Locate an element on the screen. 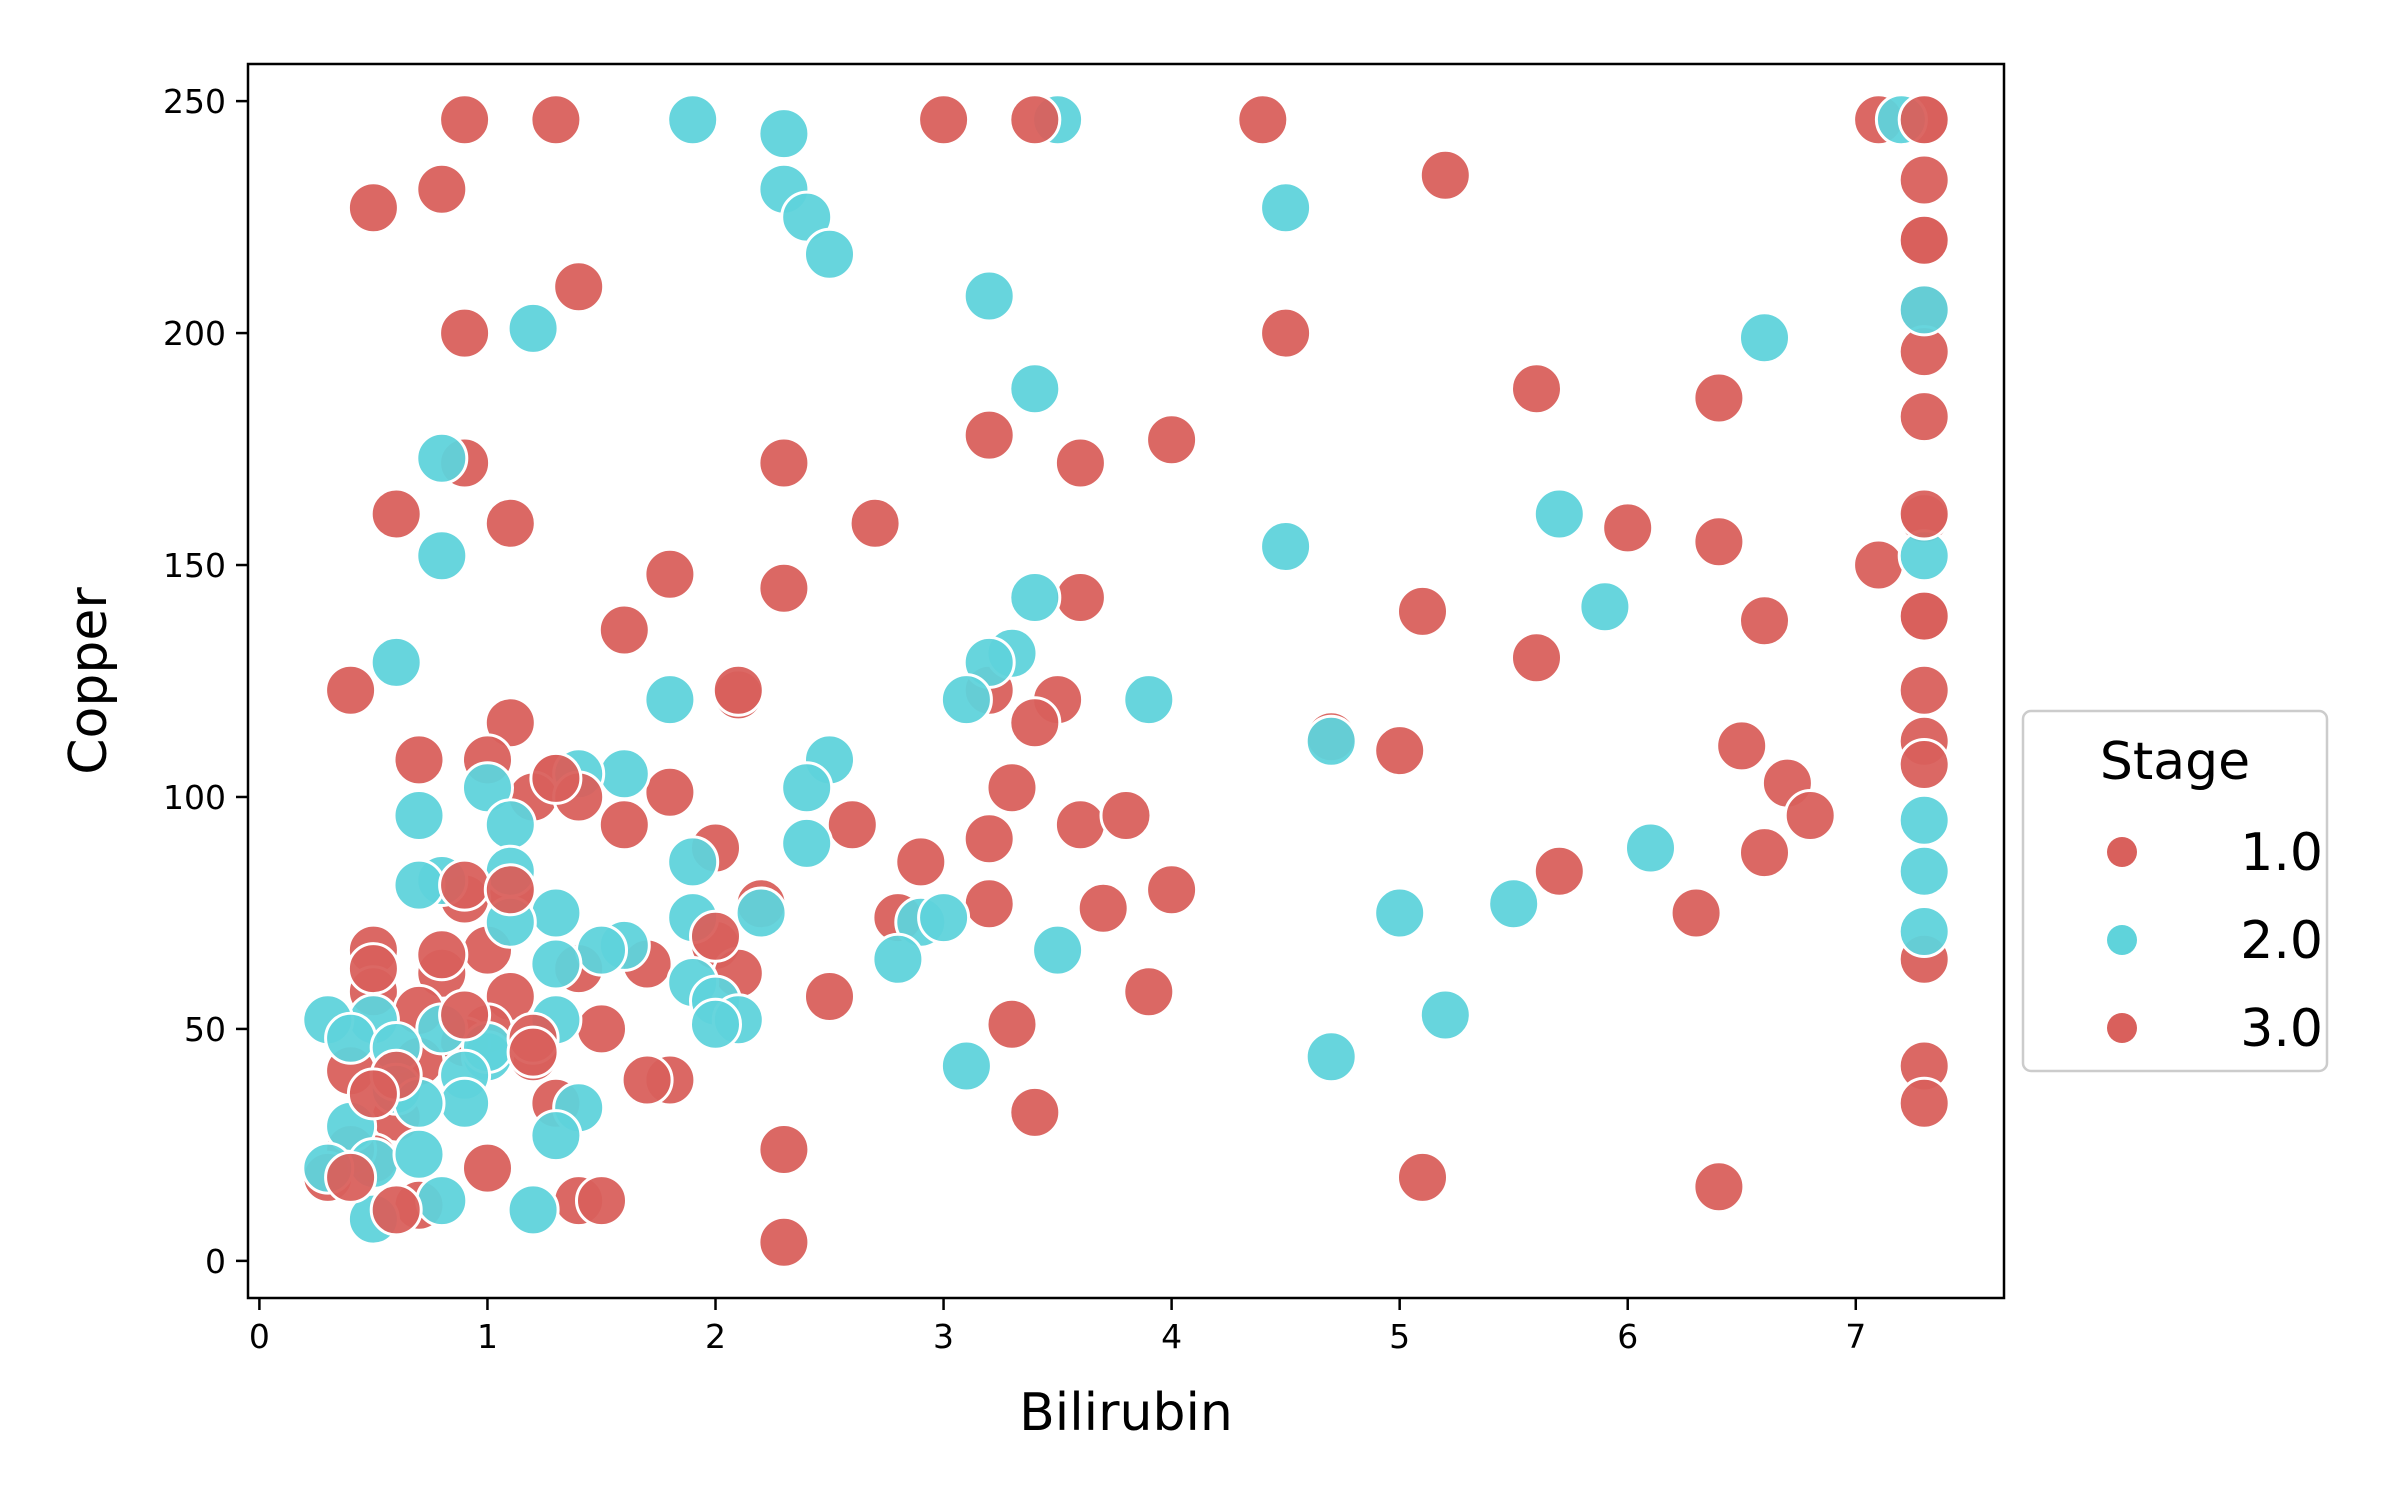 This screenshot has width=2400, height=1500. legend-label: 2.0 is located at coordinates (2281, 941).